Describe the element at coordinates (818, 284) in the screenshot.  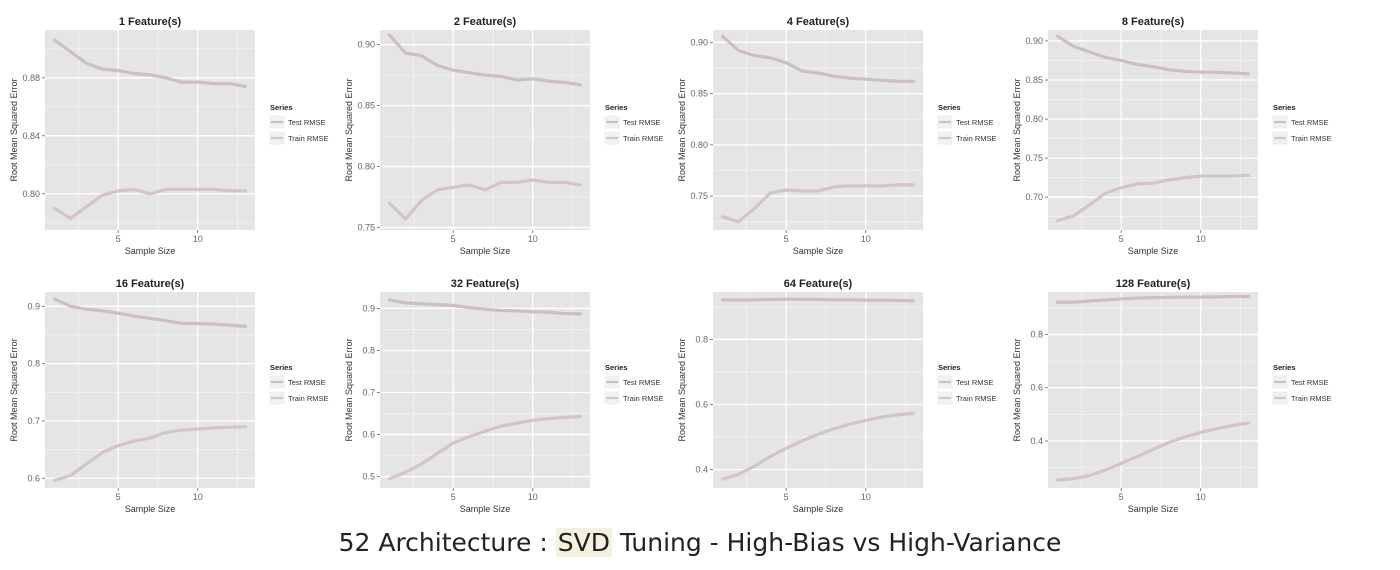
I see `chart-title: 64 Feature(s)` at that location.